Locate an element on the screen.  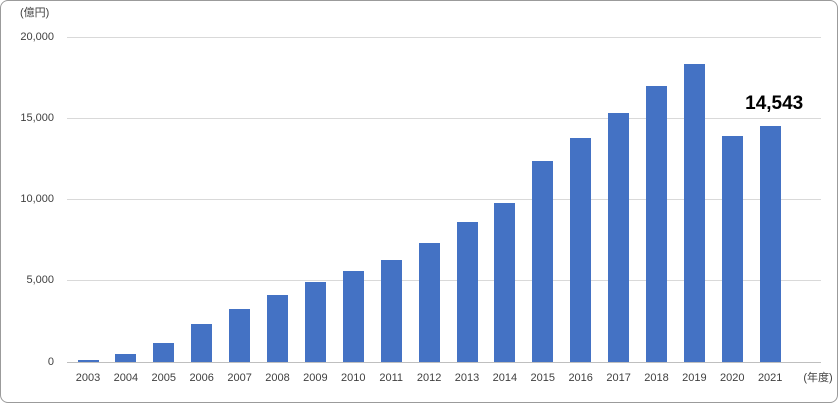
x-tick-2013: 2013 is located at coordinates (467, 378).